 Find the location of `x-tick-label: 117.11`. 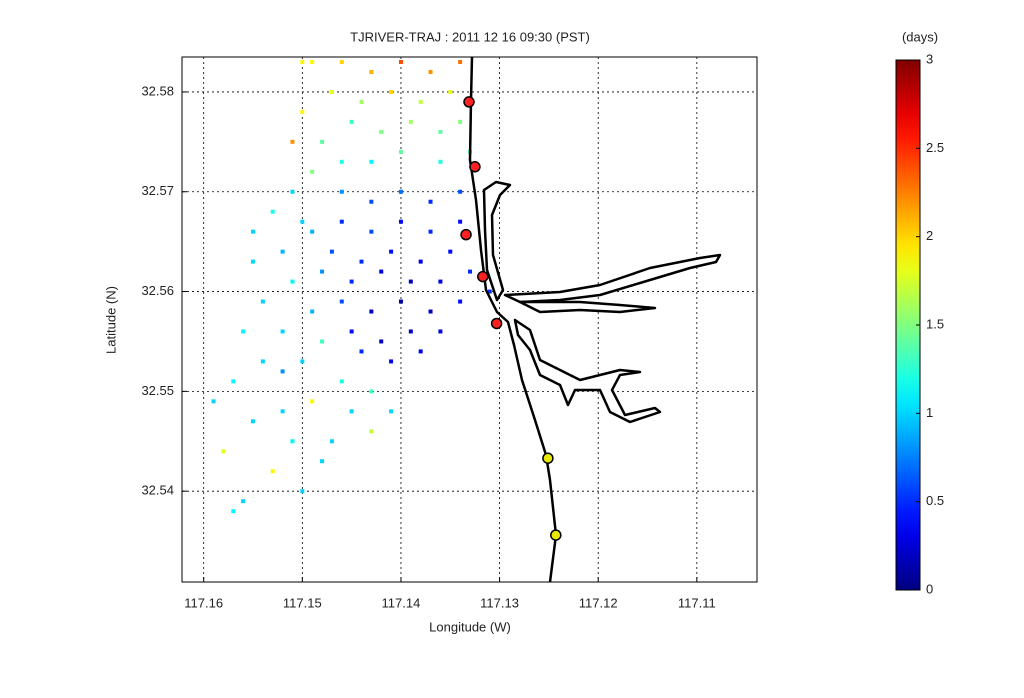

x-tick-label: 117.11 is located at coordinates (697, 602).